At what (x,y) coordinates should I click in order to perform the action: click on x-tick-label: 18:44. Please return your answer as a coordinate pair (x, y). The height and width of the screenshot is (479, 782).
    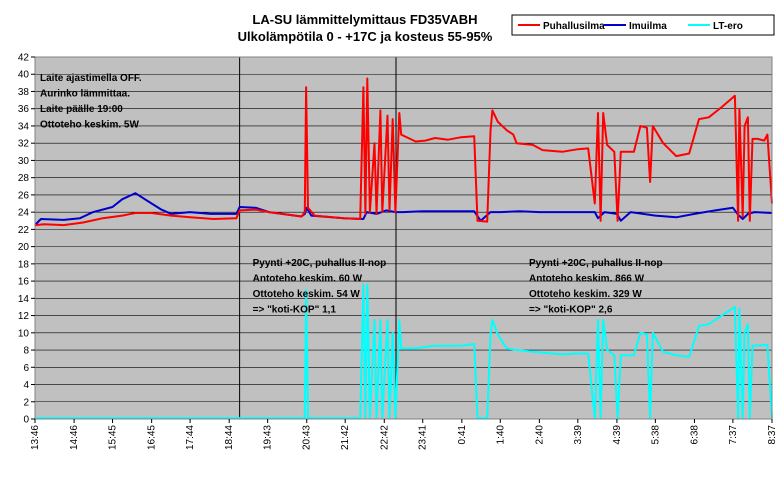
    Looking at the image, I should click on (229, 437).